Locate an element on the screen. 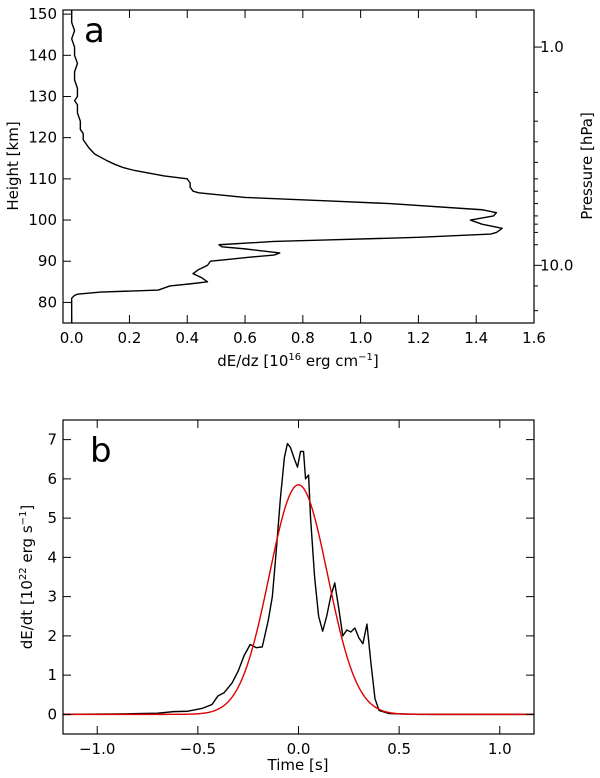  panel-b-letter: b is located at coordinates (101, 451).